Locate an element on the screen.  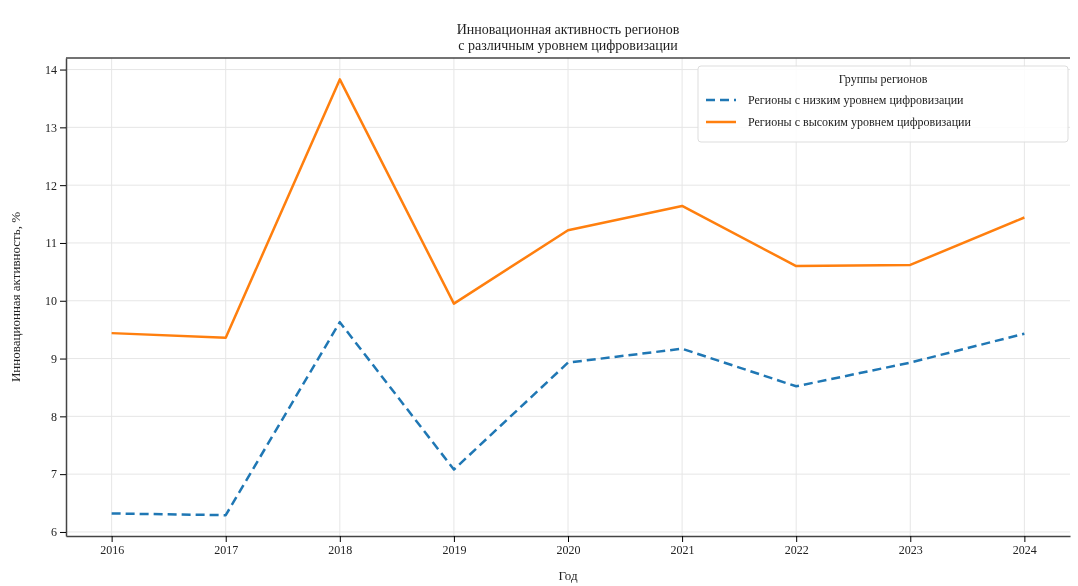
y-tick-label: 14 is located at coordinates (51, 69).